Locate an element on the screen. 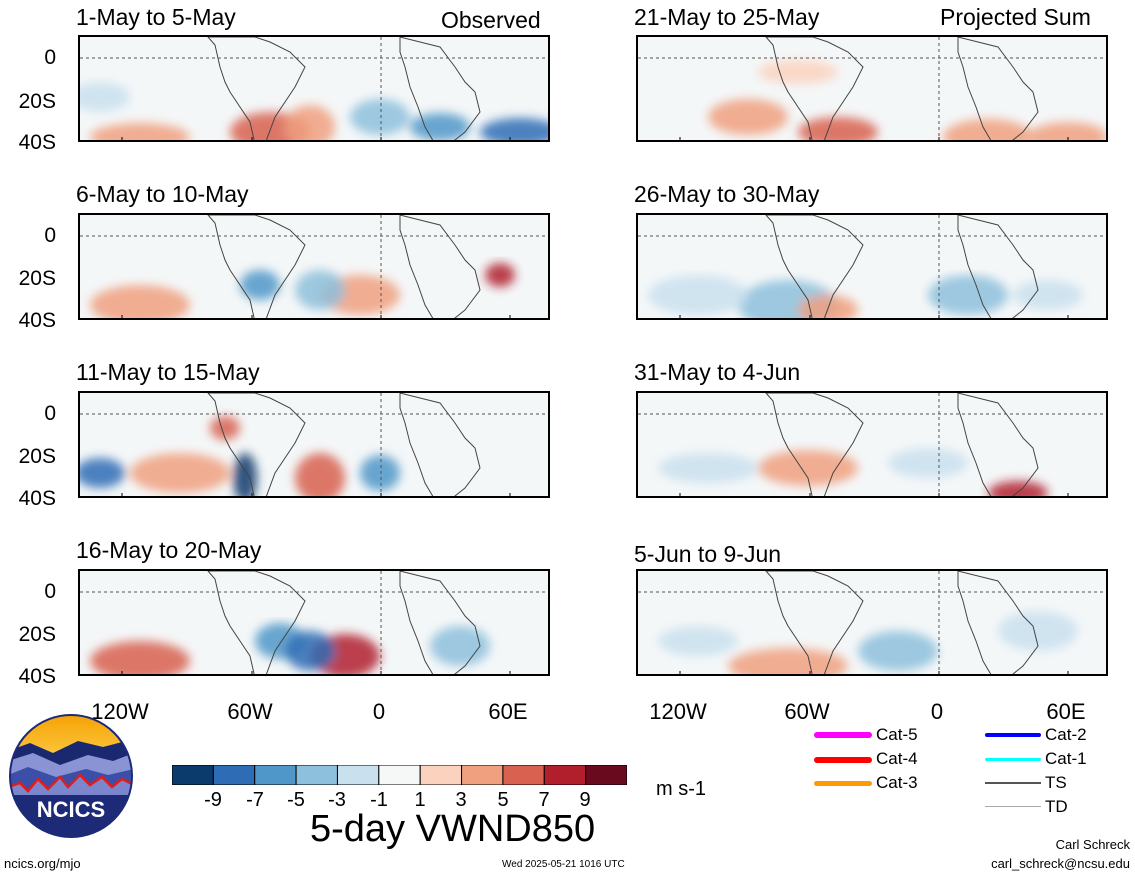 This screenshot has width=1135, height=879. footer-url: ncics.org/mjo is located at coordinates (42, 863).